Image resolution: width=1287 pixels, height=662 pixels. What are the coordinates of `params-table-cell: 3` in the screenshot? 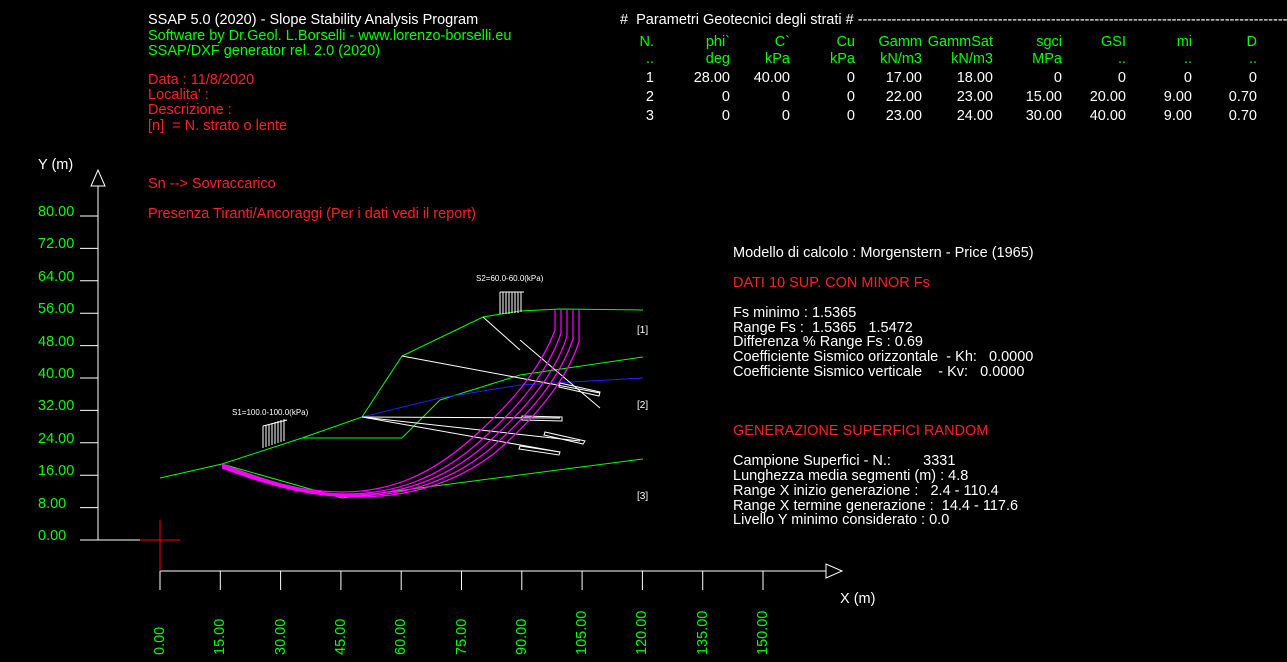 It's located at (649, 116).